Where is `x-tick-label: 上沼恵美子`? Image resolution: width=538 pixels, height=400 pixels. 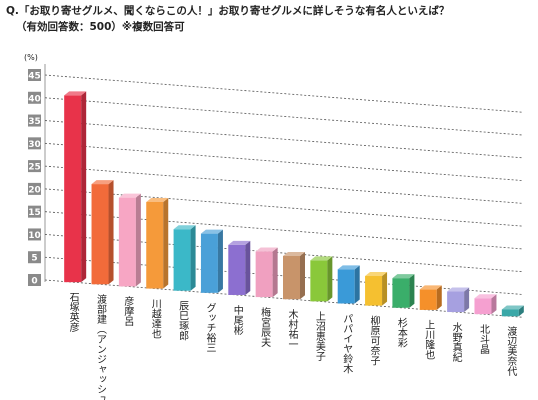 x-tick-label: 上沼恵美子 is located at coordinates (319, 336).